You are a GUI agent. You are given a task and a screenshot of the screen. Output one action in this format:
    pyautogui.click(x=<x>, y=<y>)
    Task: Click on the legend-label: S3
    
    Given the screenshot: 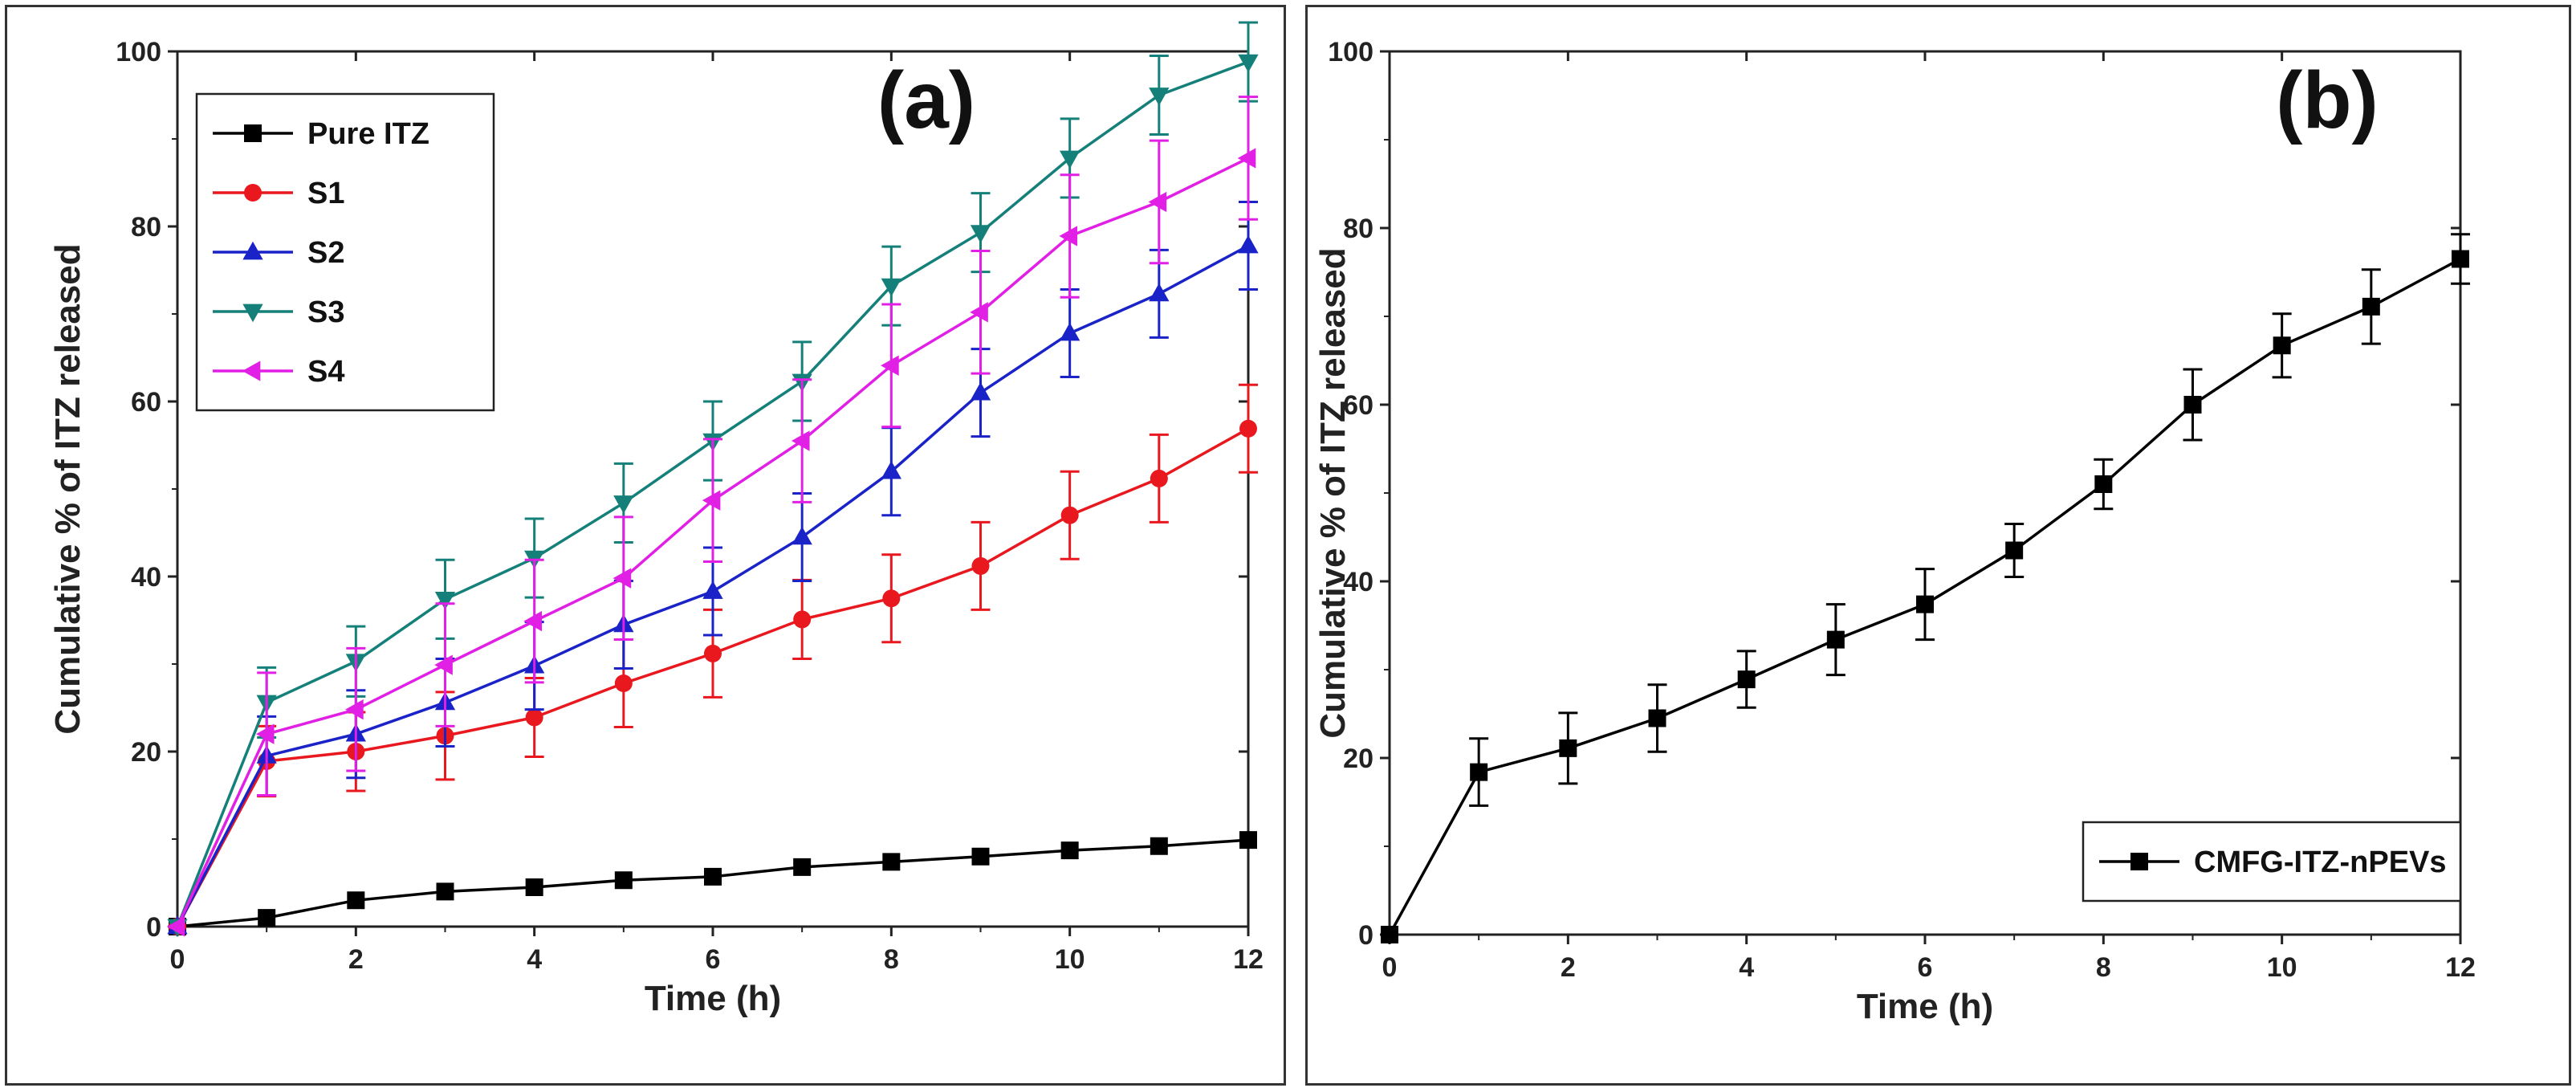 What is the action you would take?
    pyautogui.click(x=325, y=312)
    